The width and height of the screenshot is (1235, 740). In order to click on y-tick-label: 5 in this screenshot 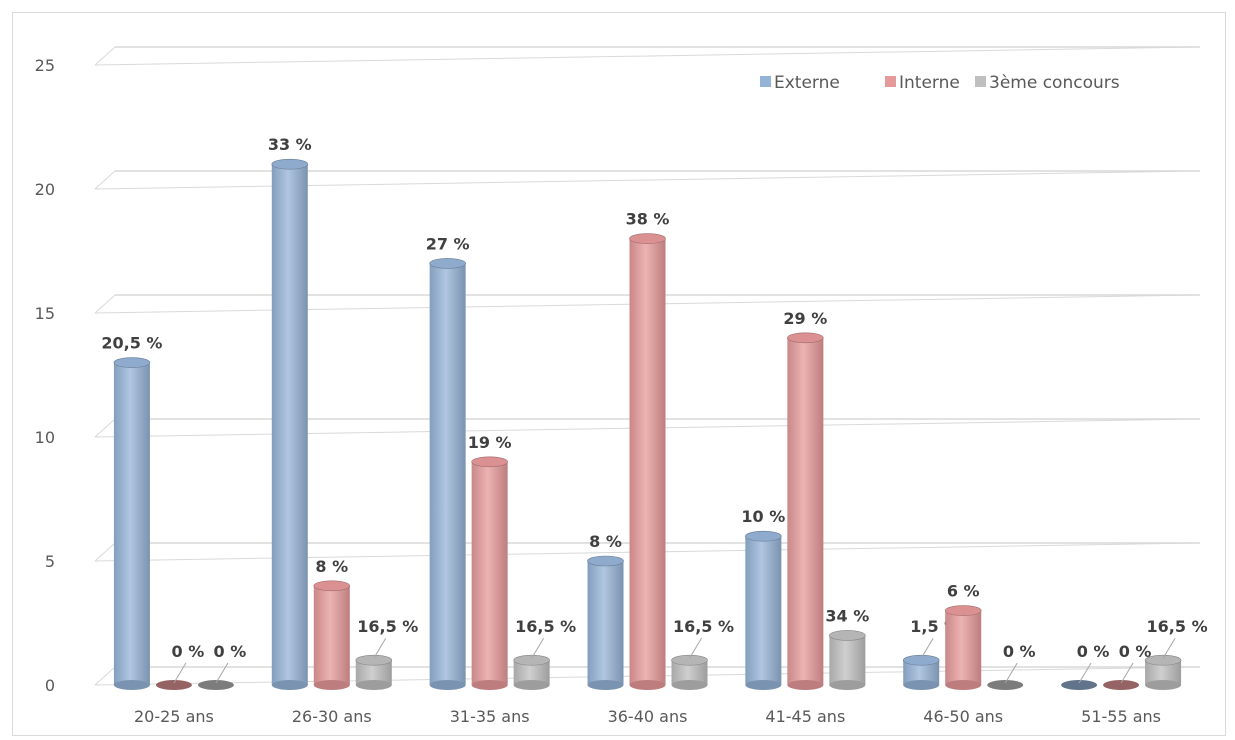, I will do `click(50, 561)`.